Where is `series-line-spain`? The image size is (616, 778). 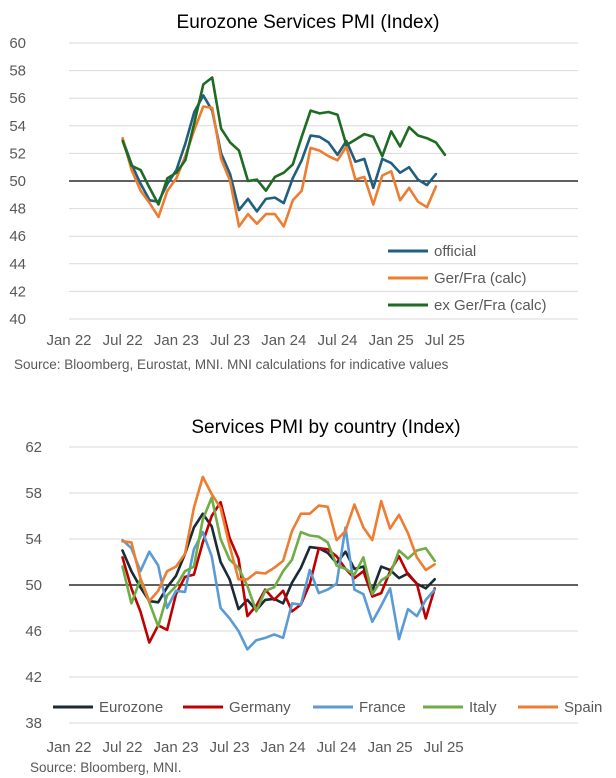
series-line-spain is located at coordinates (279, 539).